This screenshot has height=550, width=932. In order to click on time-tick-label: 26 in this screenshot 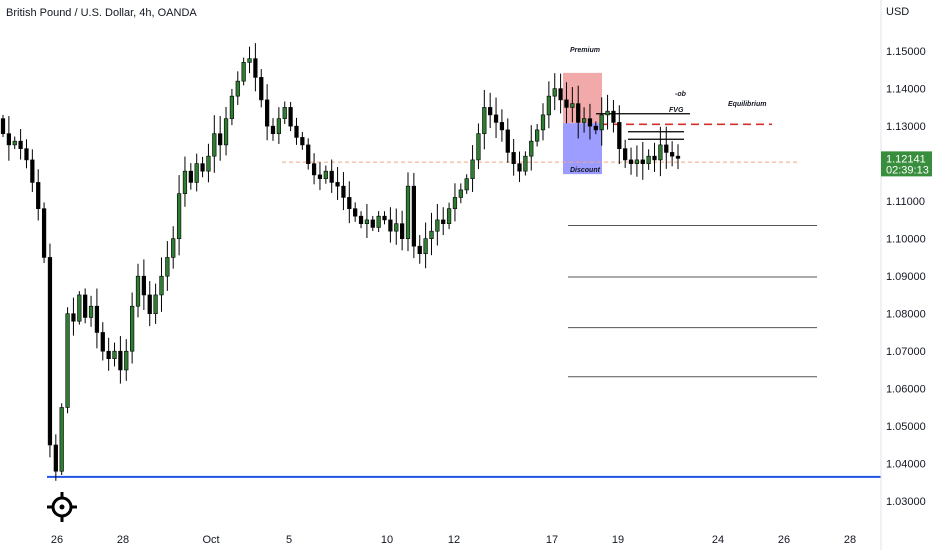, I will do `click(784, 540)`.